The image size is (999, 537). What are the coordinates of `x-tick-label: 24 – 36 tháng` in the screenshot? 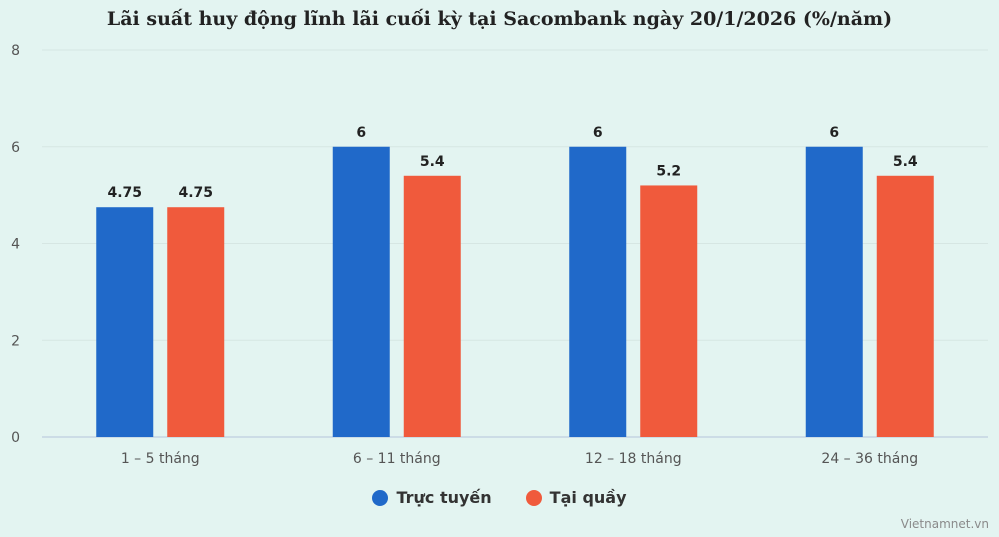 It's located at (869, 459).